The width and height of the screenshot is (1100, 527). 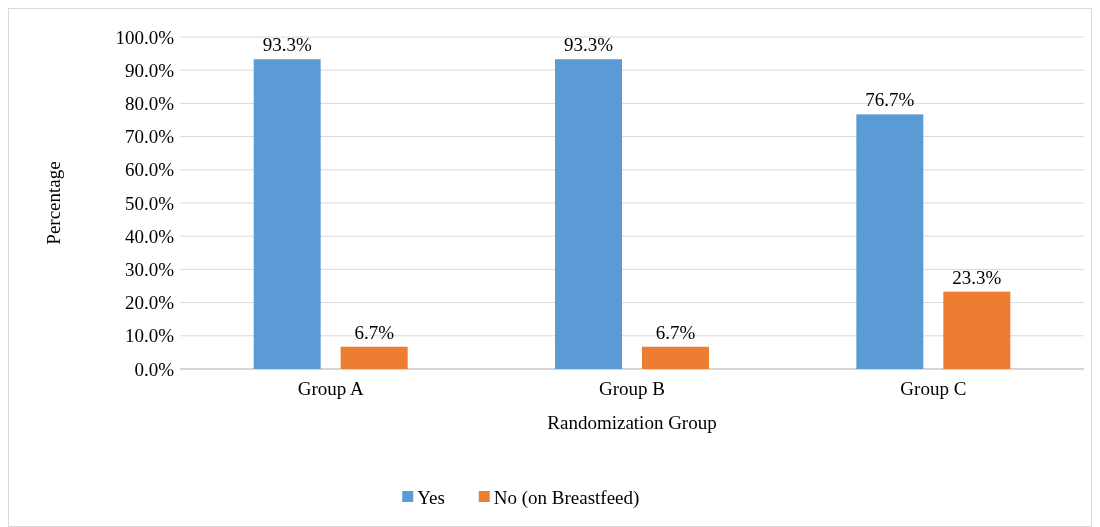 What do you see at coordinates (145, 37) in the screenshot?
I see `y-tick-label: 100.0%` at bounding box center [145, 37].